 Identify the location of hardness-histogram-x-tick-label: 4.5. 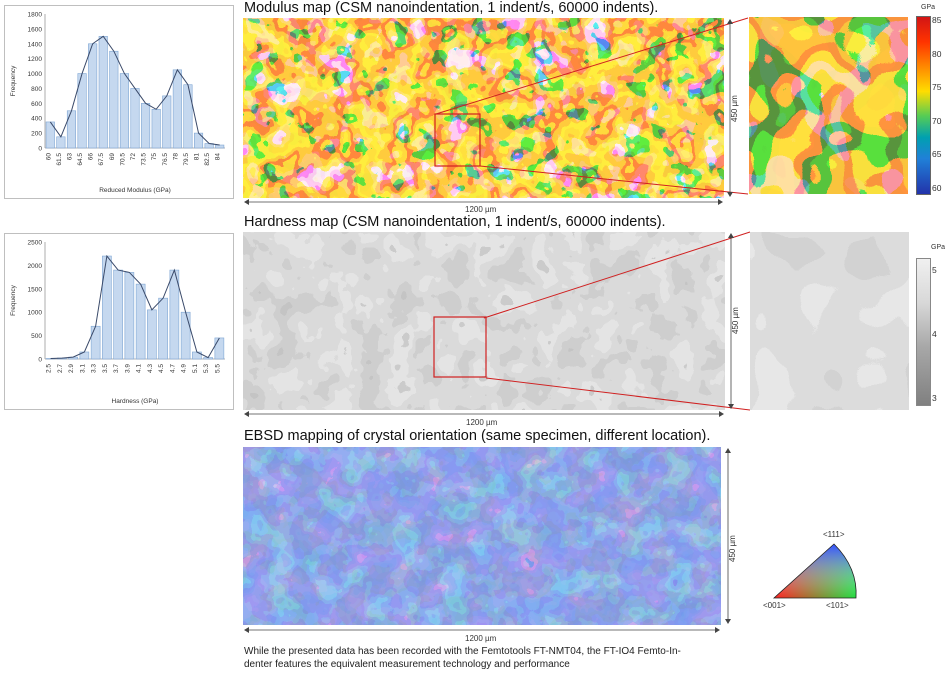
(161, 368).